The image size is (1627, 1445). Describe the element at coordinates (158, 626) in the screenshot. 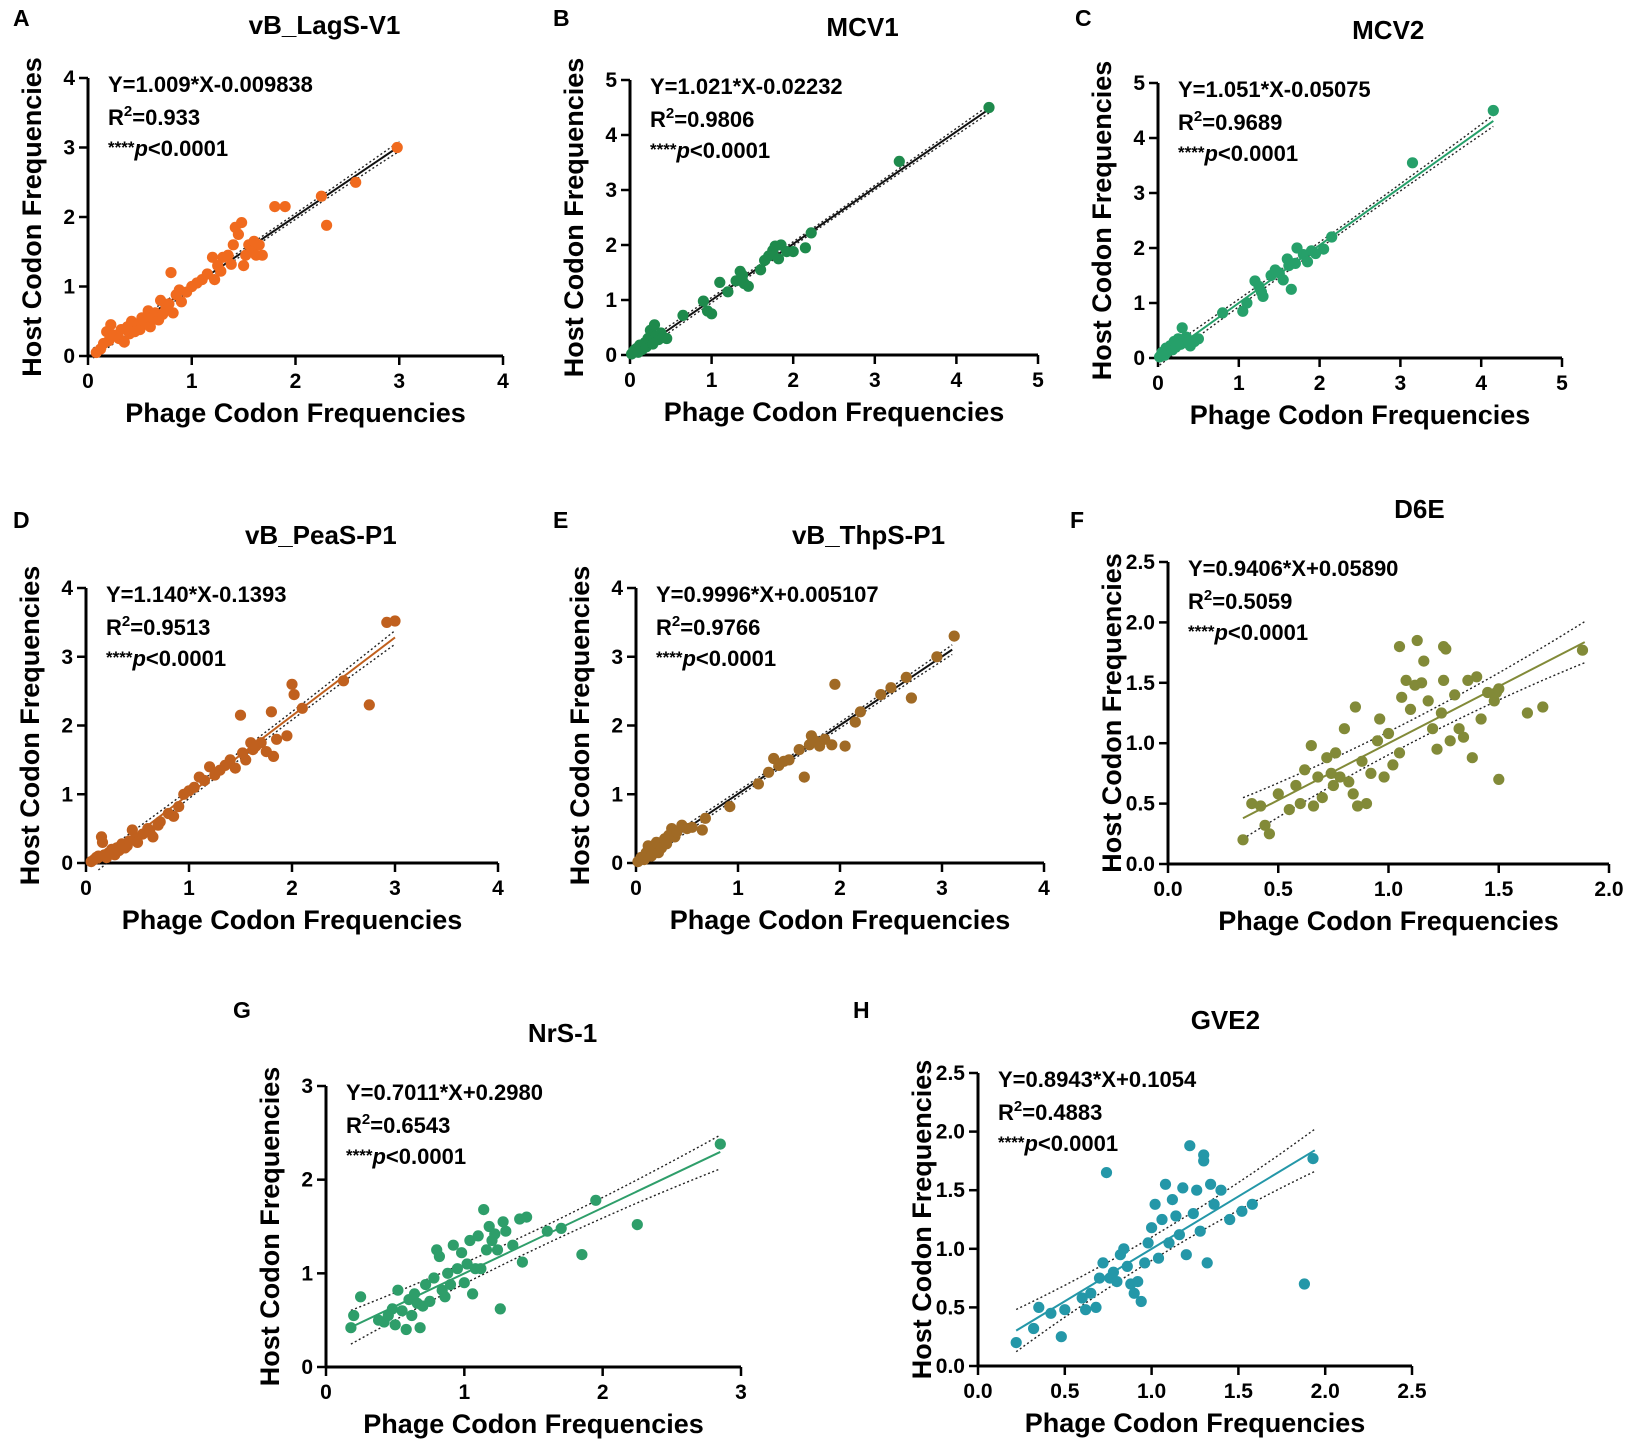

I see `r-squared: R2=0.9513` at that location.